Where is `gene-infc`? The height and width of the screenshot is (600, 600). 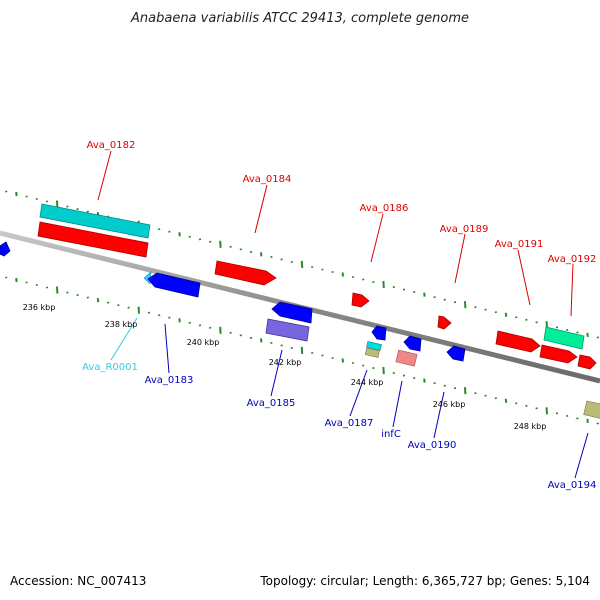
gene-infc is located at coordinates (406, 358).